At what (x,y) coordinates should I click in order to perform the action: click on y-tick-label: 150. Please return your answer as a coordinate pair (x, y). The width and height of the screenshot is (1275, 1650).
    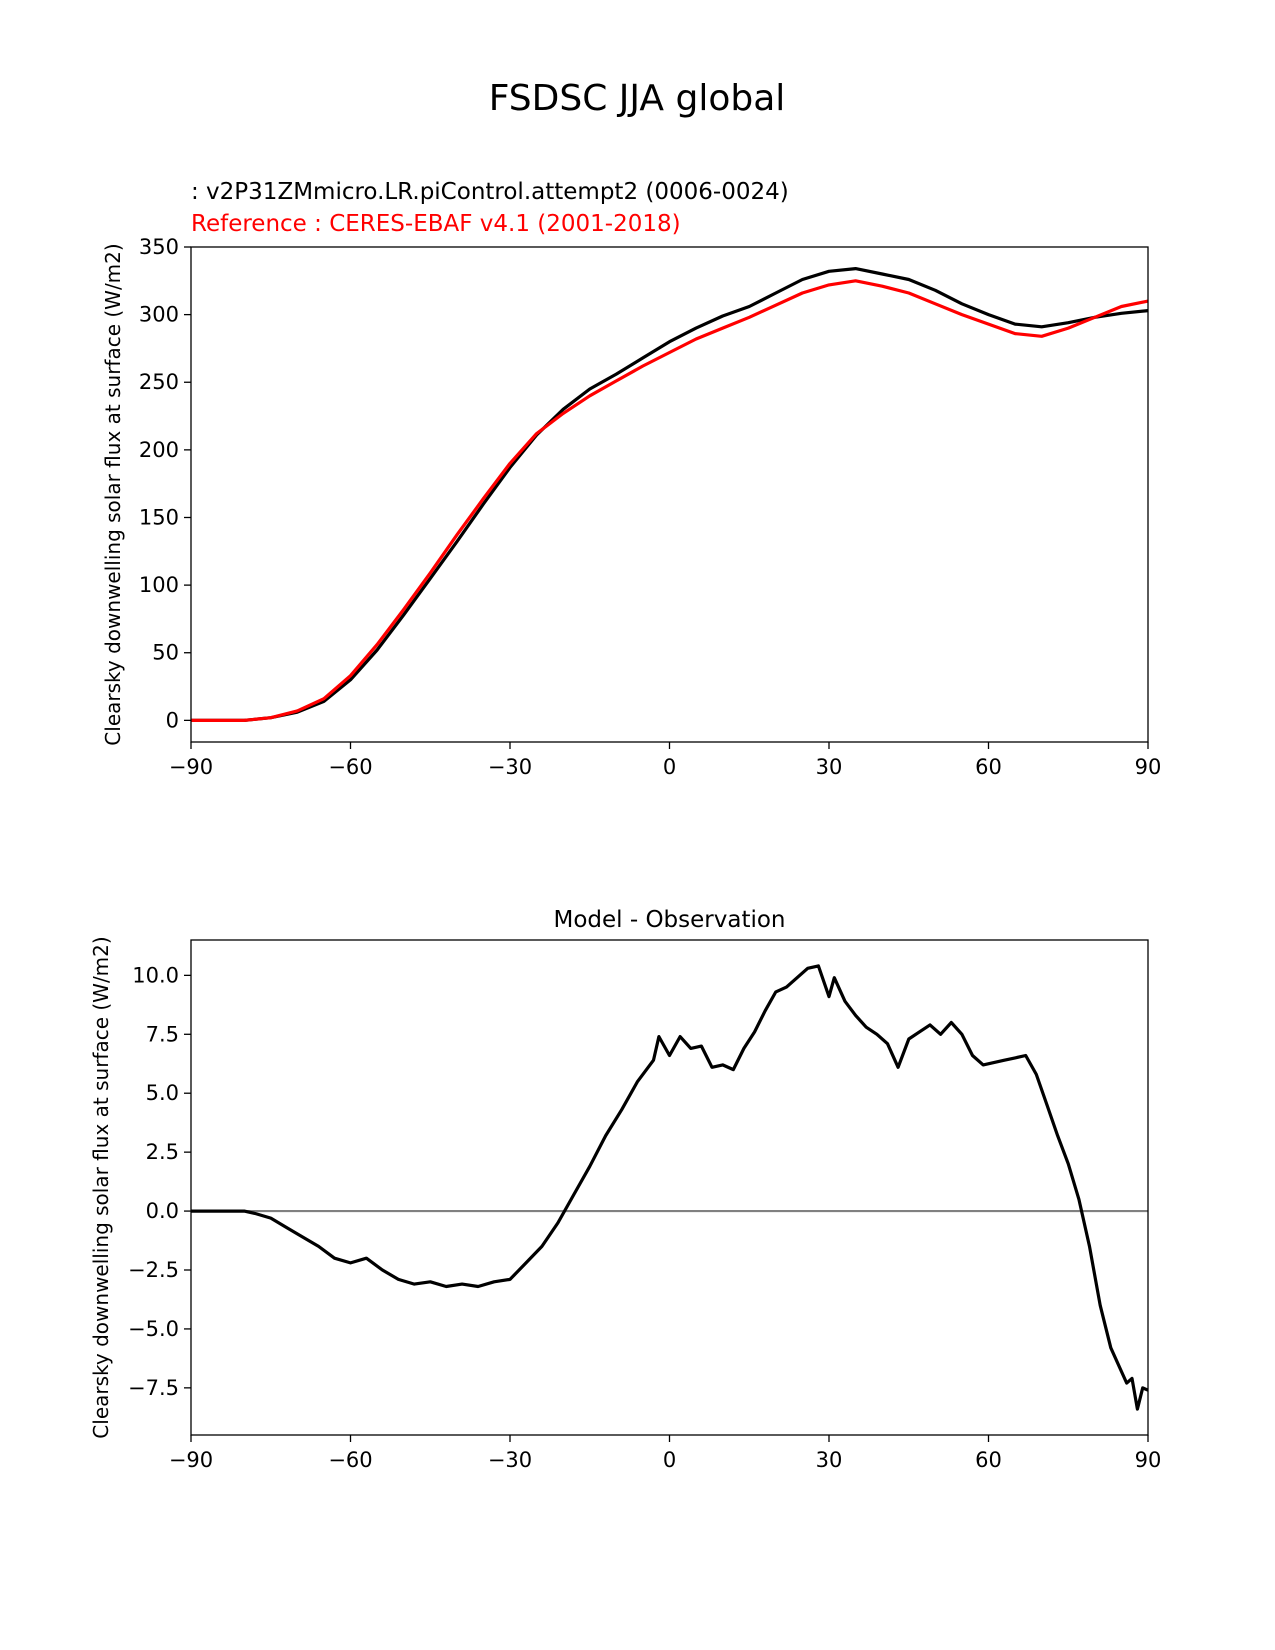
    Looking at the image, I should click on (159, 517).